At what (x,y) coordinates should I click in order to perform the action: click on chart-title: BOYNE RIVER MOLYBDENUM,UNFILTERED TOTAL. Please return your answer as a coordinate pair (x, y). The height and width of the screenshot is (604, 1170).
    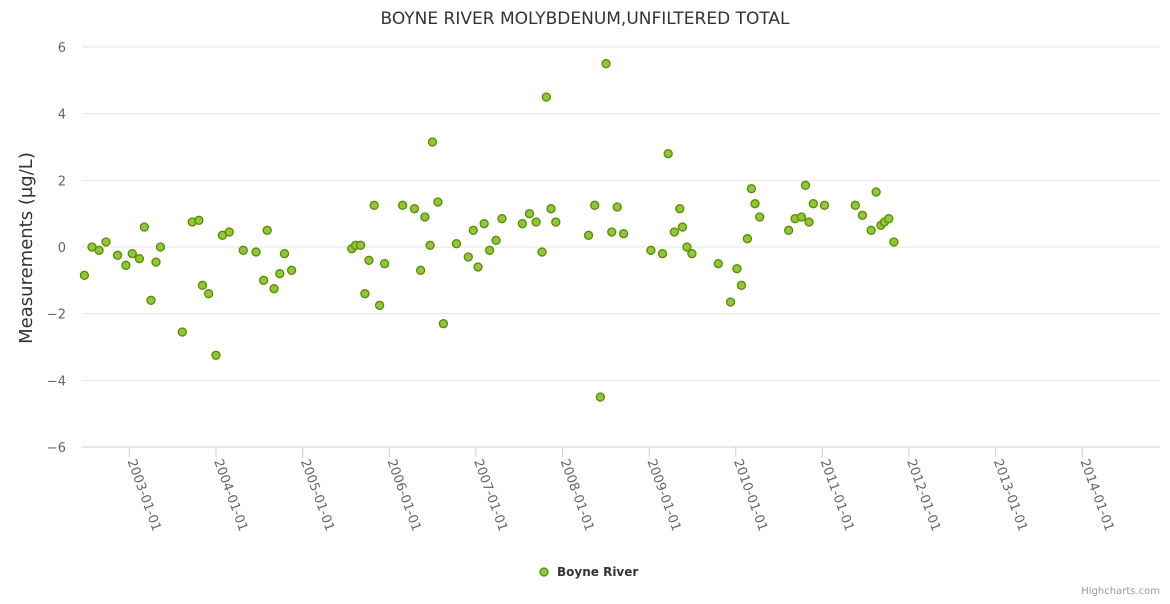
    Looking at the image, I should click on (585, 19).